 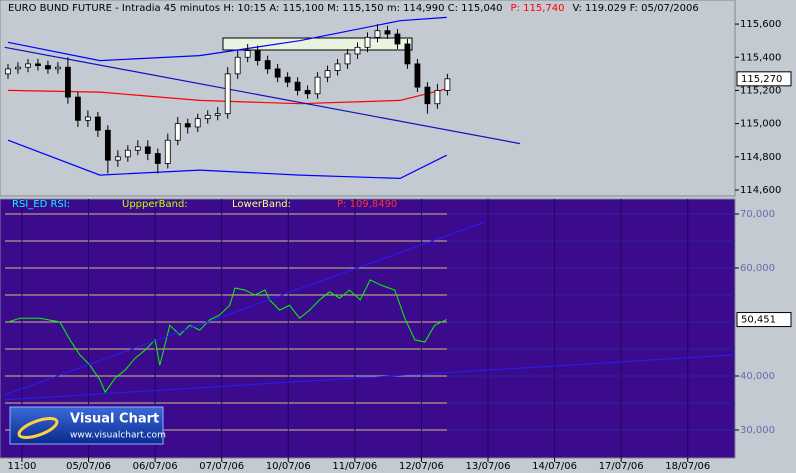 What do you see at coordinates (758, 320) in the screenshot?
I see `last-value-label: 50,451` at bounding box center [758, 320].